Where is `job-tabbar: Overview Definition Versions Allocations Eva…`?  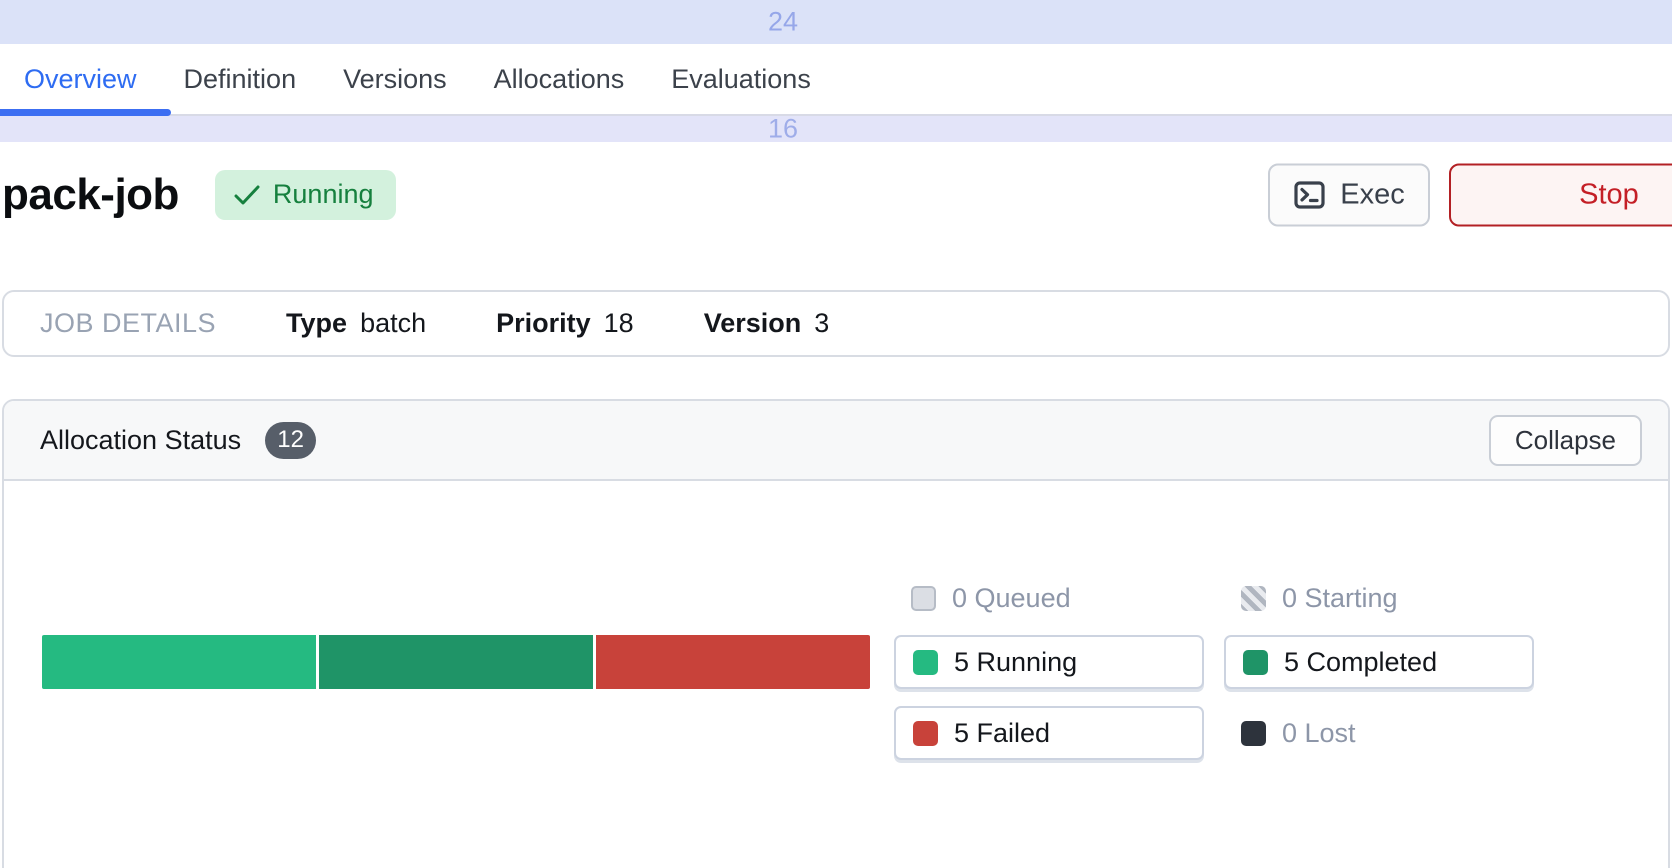 job-tabbar: Overview Definition Versions Allocations Eva… is located at coordinates (836, 80).